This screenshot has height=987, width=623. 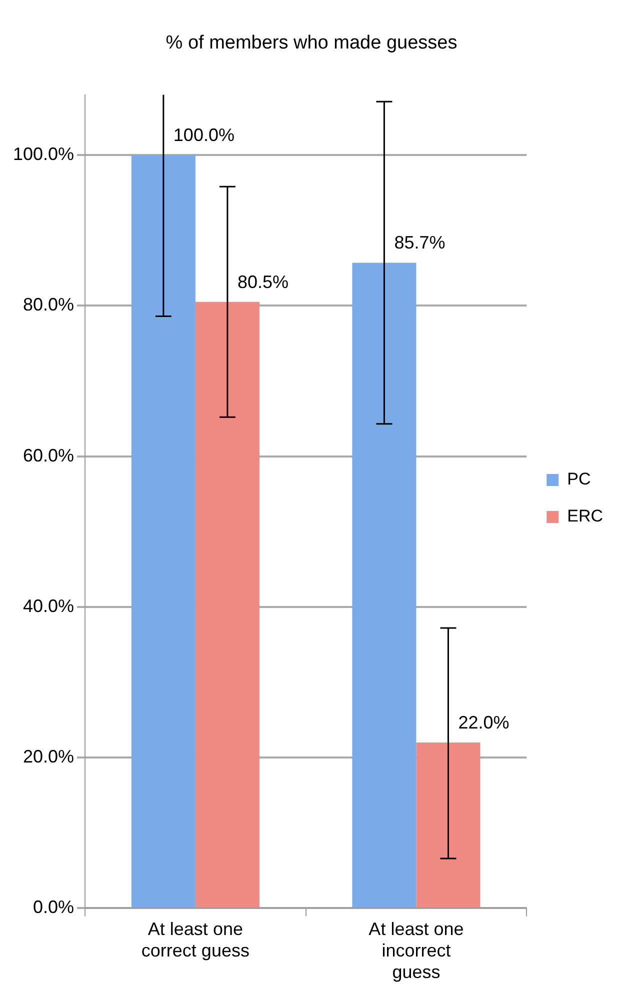 I want to click on chart-title: % of members who made guesses, so click(x=312, y=43).